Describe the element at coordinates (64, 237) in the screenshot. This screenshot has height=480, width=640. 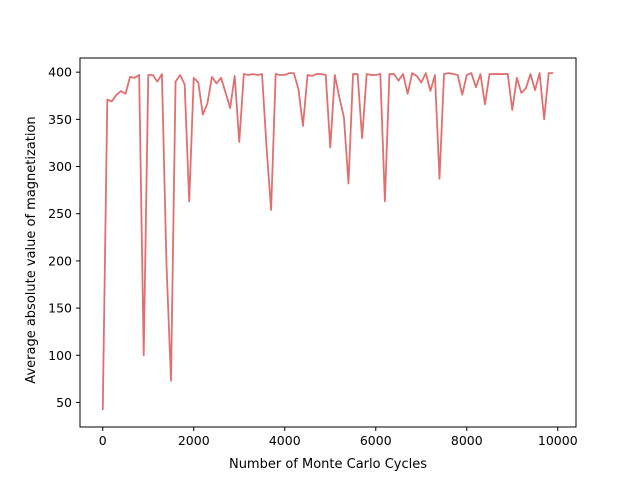
I see `y-axis-ticks: 50 100 150 200 250 300 350 400` at that location.